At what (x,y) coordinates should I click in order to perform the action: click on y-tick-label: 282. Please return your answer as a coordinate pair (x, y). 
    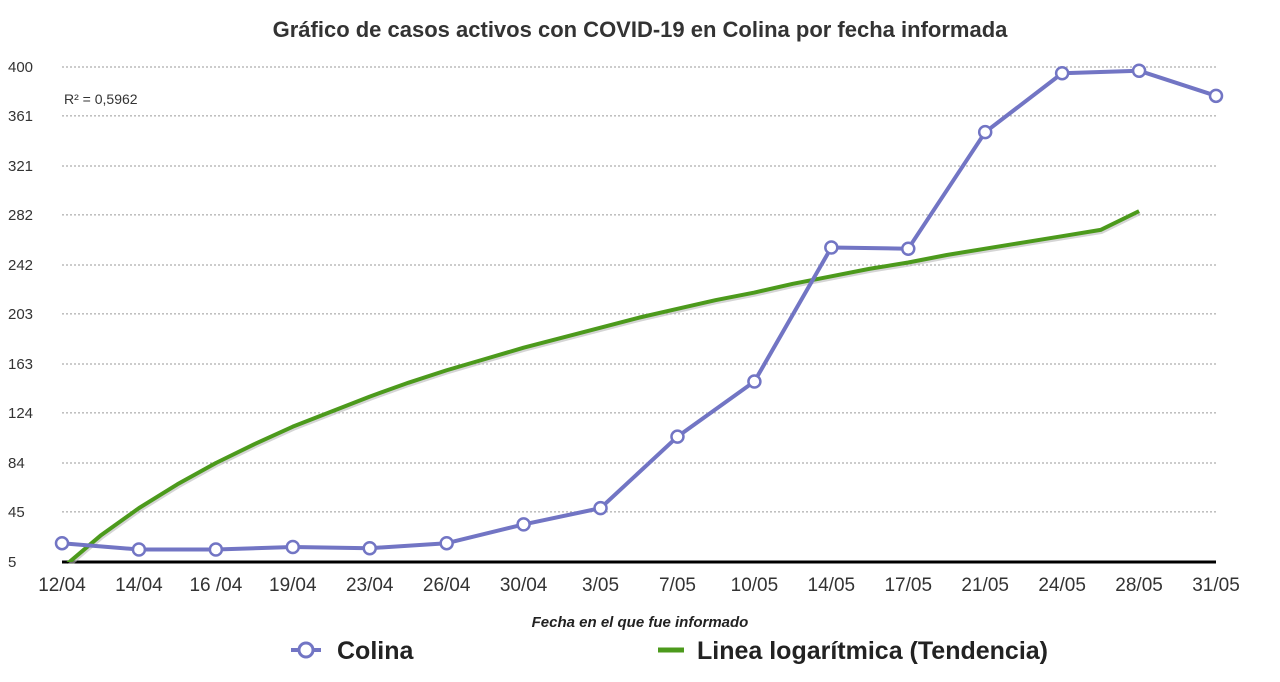
    Looking at the image, I should click on (20, 215).